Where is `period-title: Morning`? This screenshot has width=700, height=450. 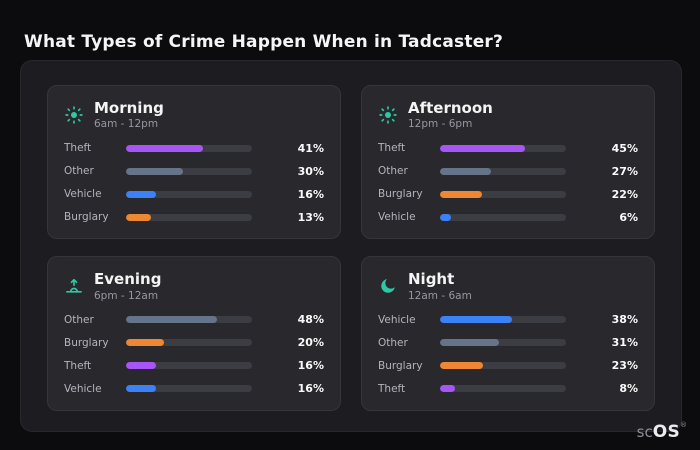
period-title: Morning is located at coordinates (129, 108).